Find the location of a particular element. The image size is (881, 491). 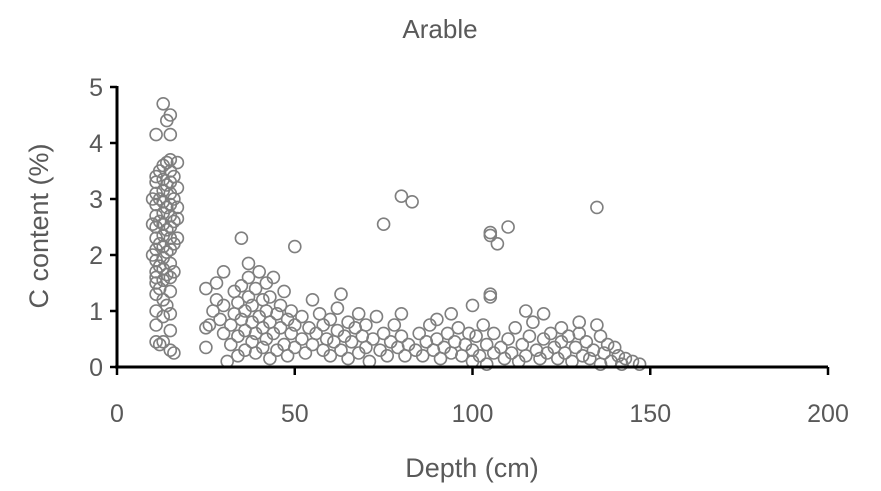

y-axis-ticks: 0 1 2 3 4 5 is located at coordinates (103, 228).